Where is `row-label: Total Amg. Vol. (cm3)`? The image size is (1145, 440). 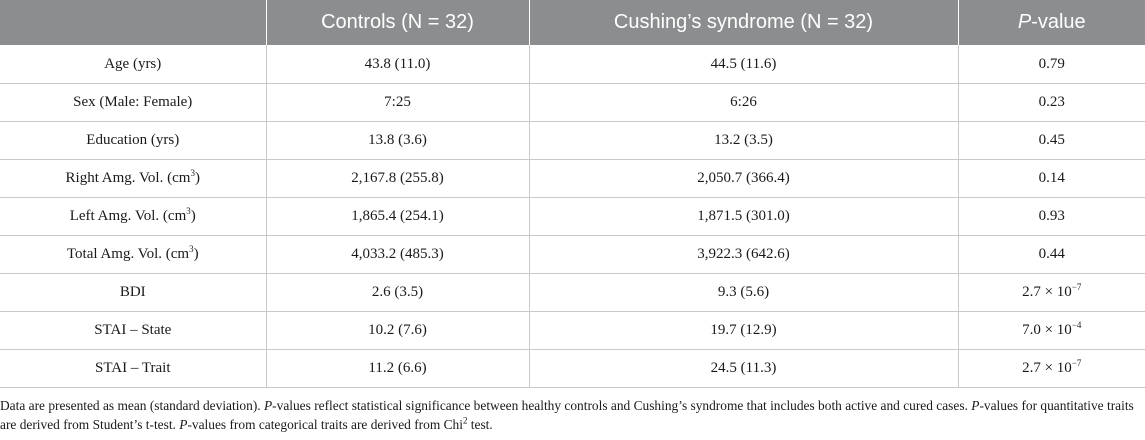
row-label: Total Amg. Vol. (cm3) is located at coordinates (133, 254).